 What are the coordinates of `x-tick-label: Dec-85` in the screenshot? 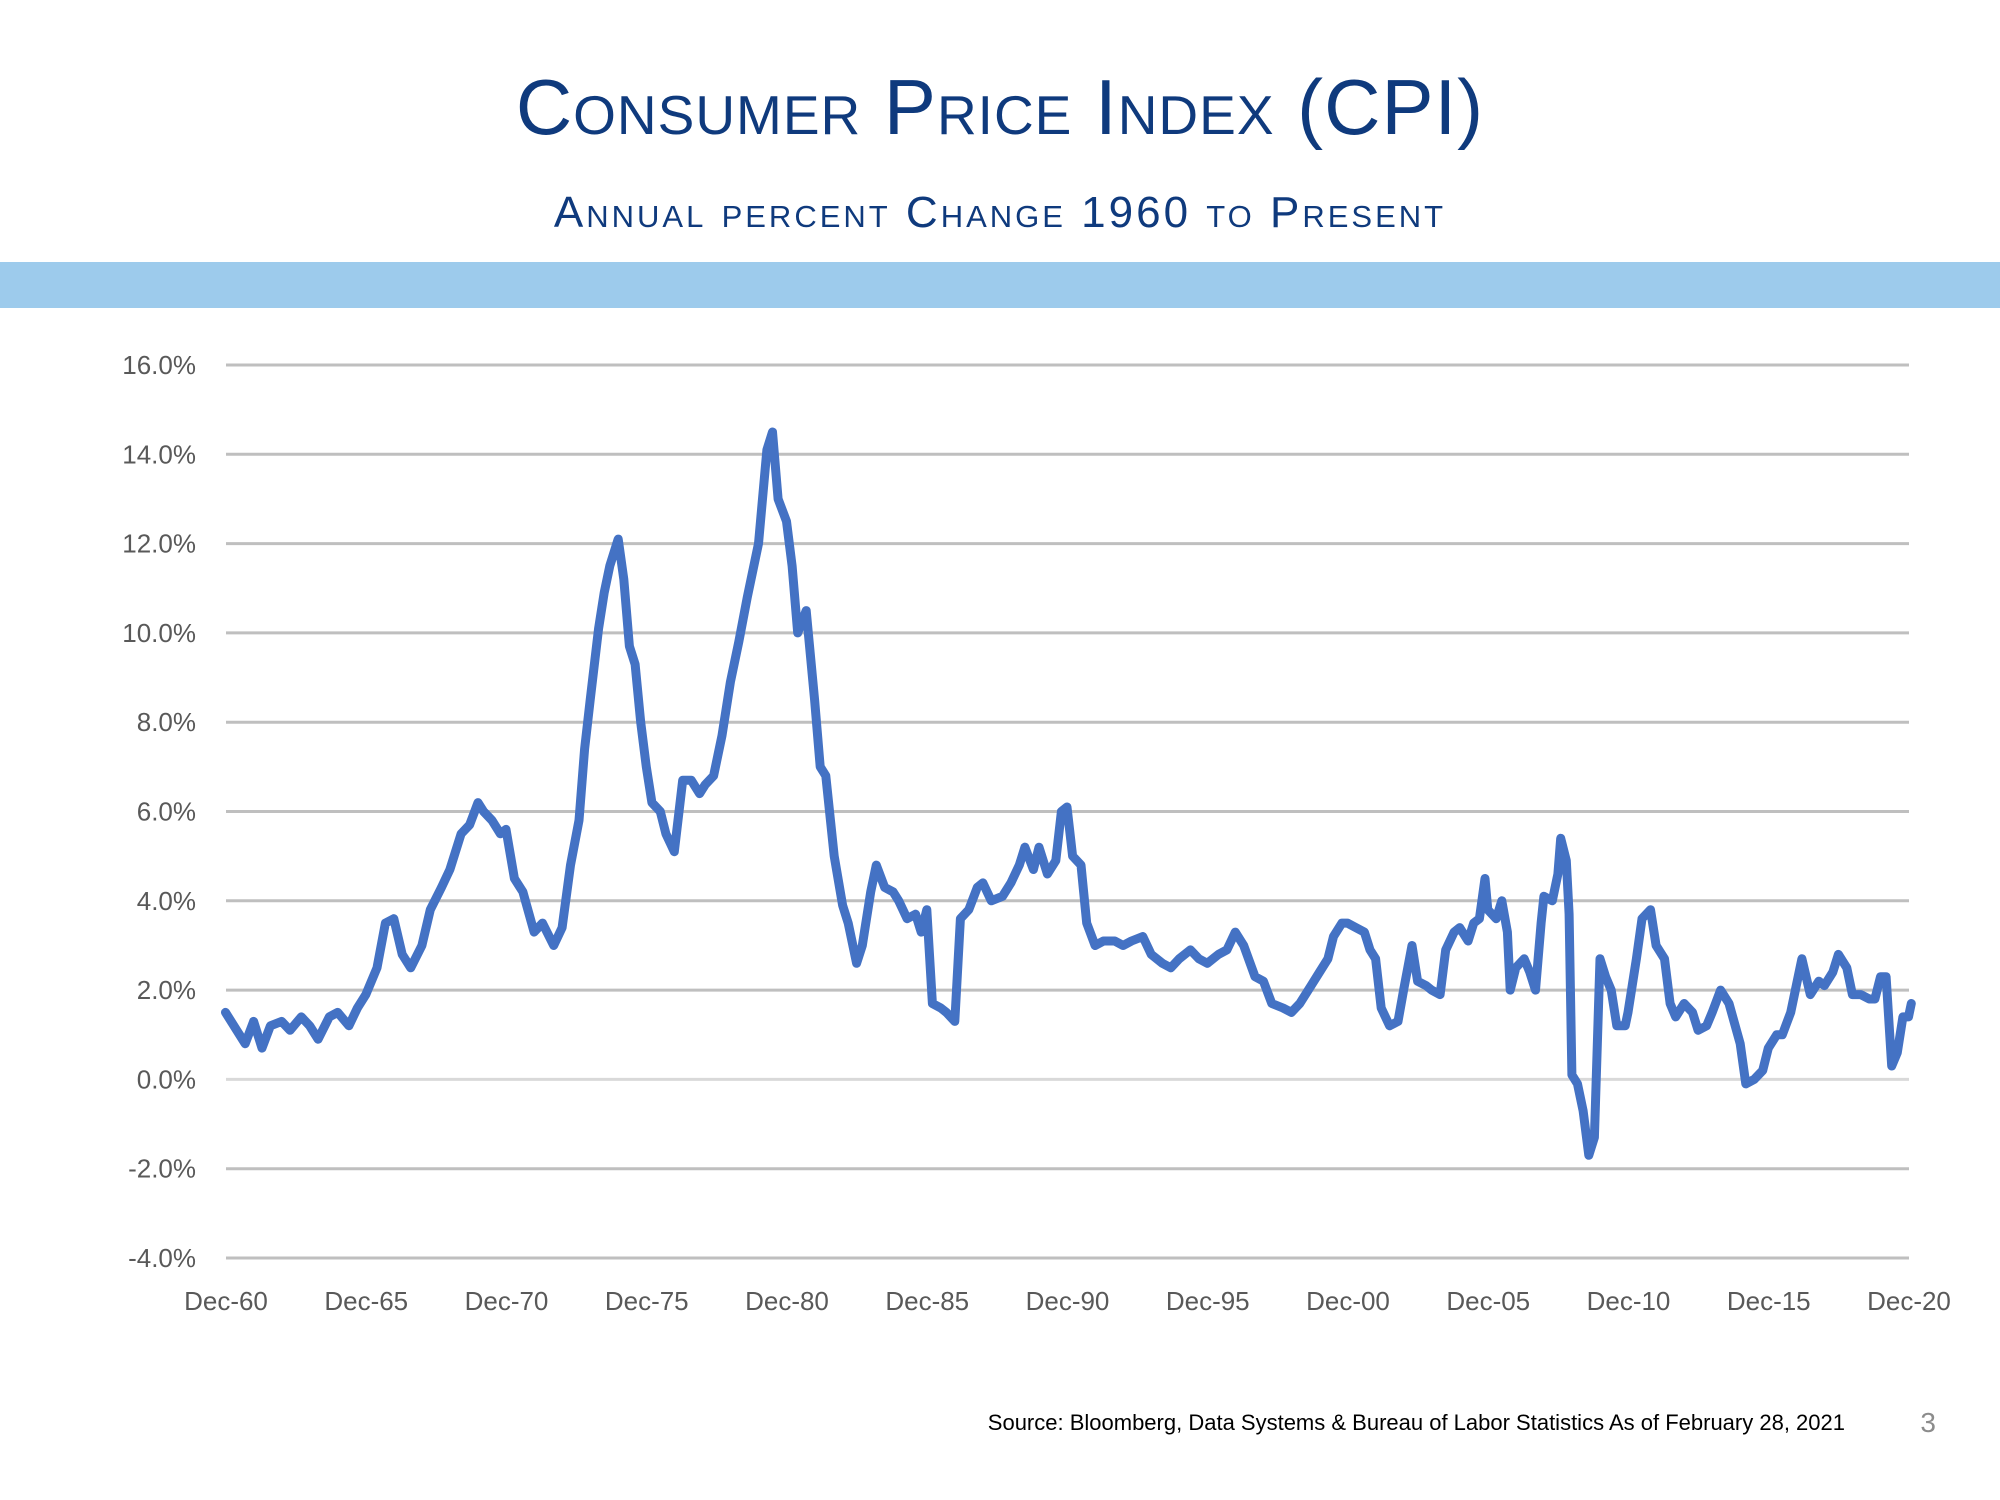 It's located at (927, 1301).